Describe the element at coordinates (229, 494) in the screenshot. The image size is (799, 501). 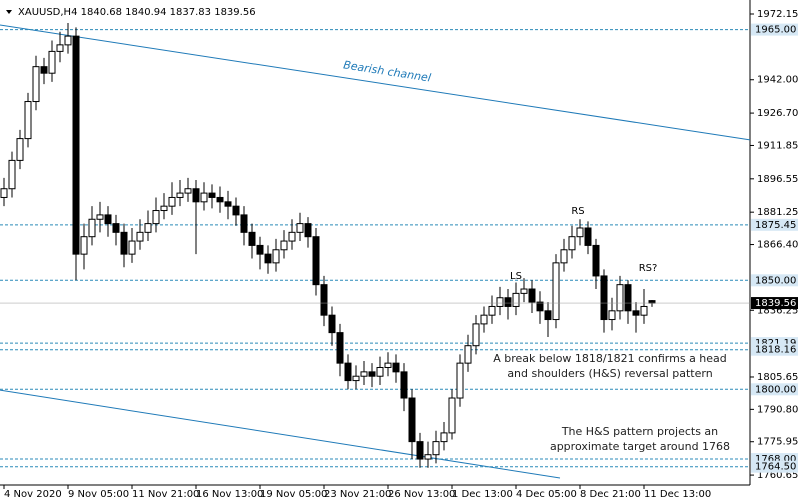
I see `x-tick-label: 16 Nov 13:00` at that location.